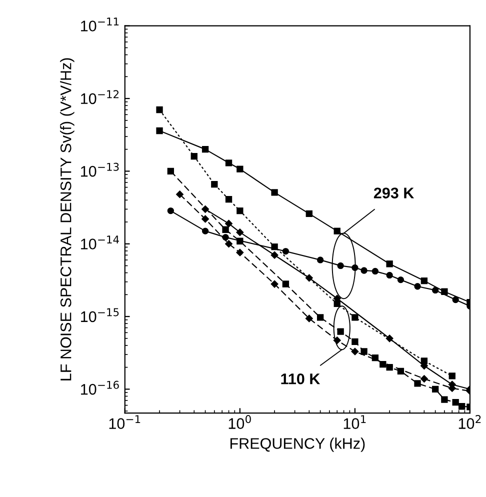 Image resolution: width=486 pixels, height=497 pixels. I want to click on x-tick-label: 10$^{2}$, so click(469, 422).